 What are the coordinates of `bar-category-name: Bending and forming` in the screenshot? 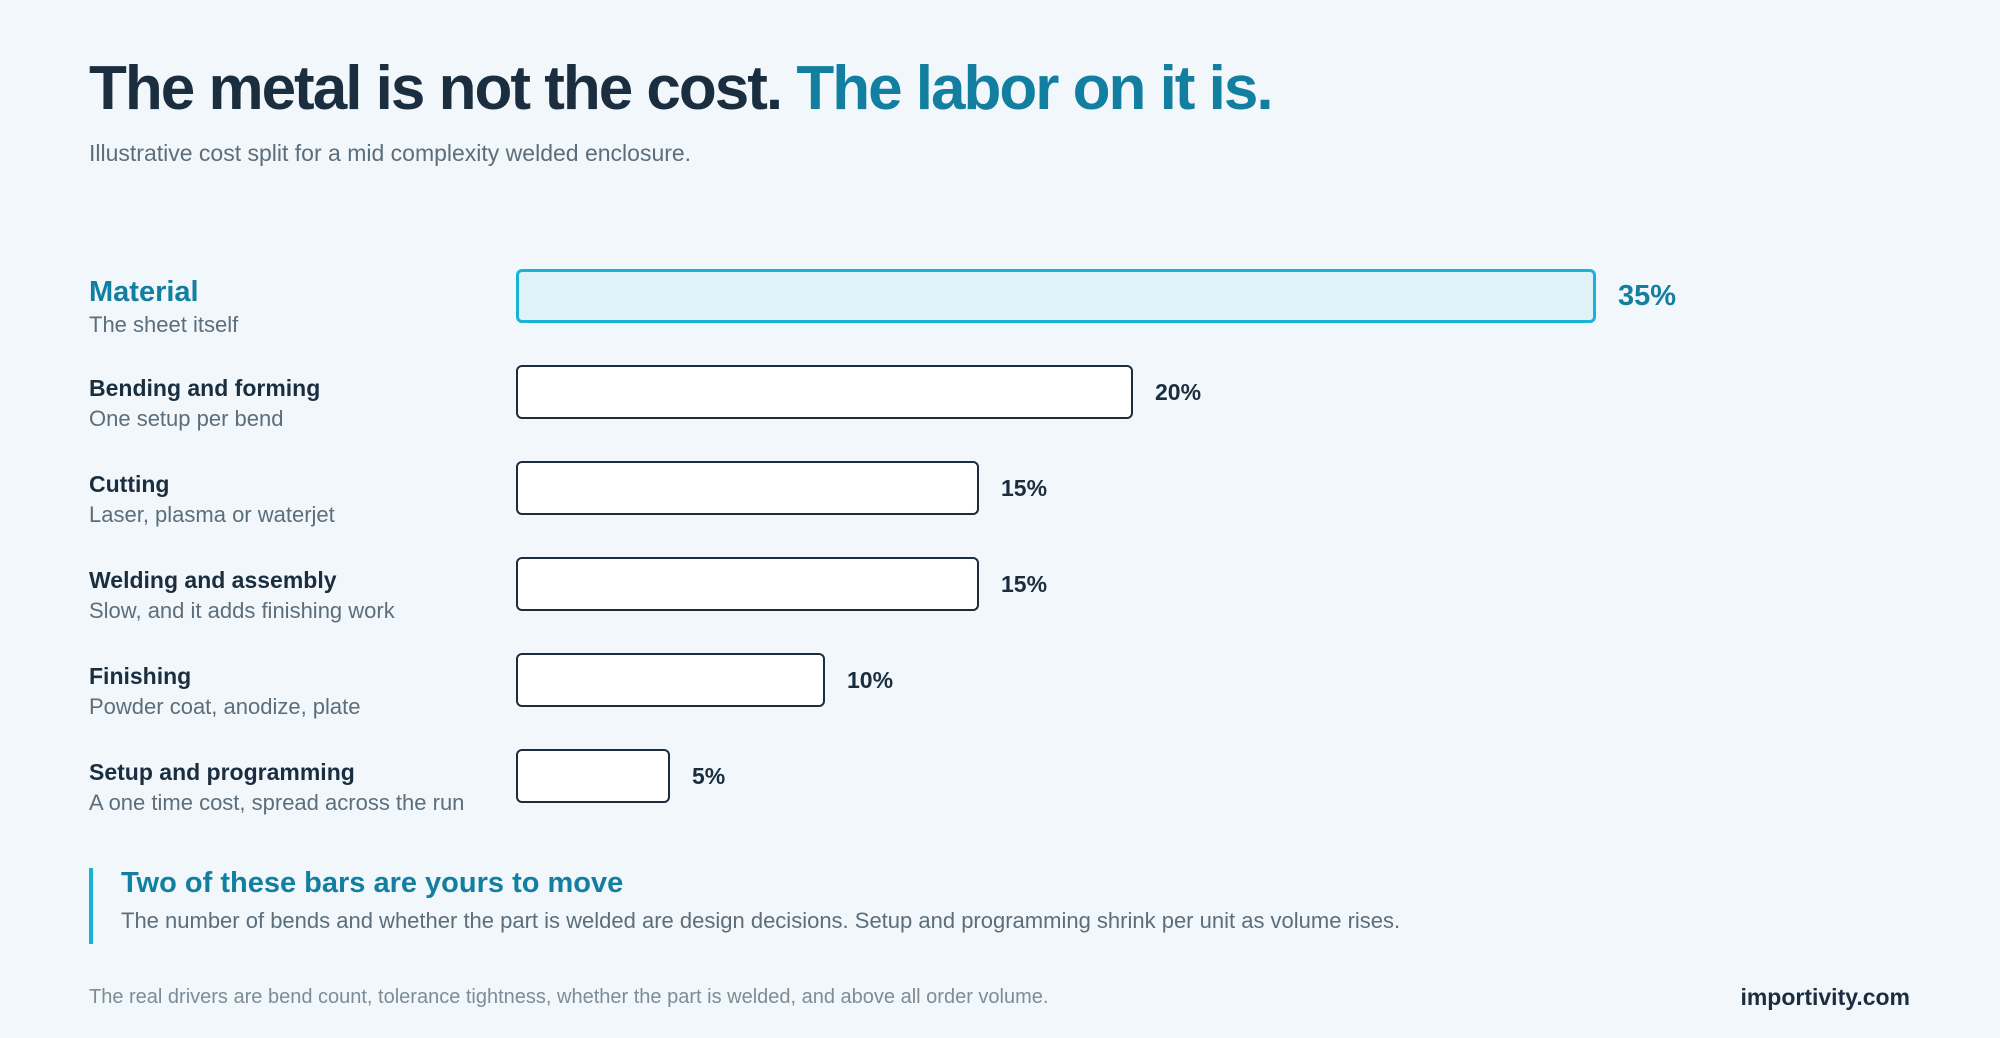 It's located at (205, 388).